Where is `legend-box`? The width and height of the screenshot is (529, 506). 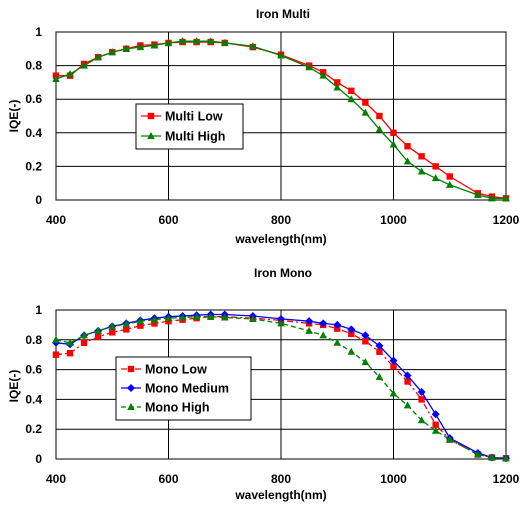
legend-box is located at coordinates (189, 126).